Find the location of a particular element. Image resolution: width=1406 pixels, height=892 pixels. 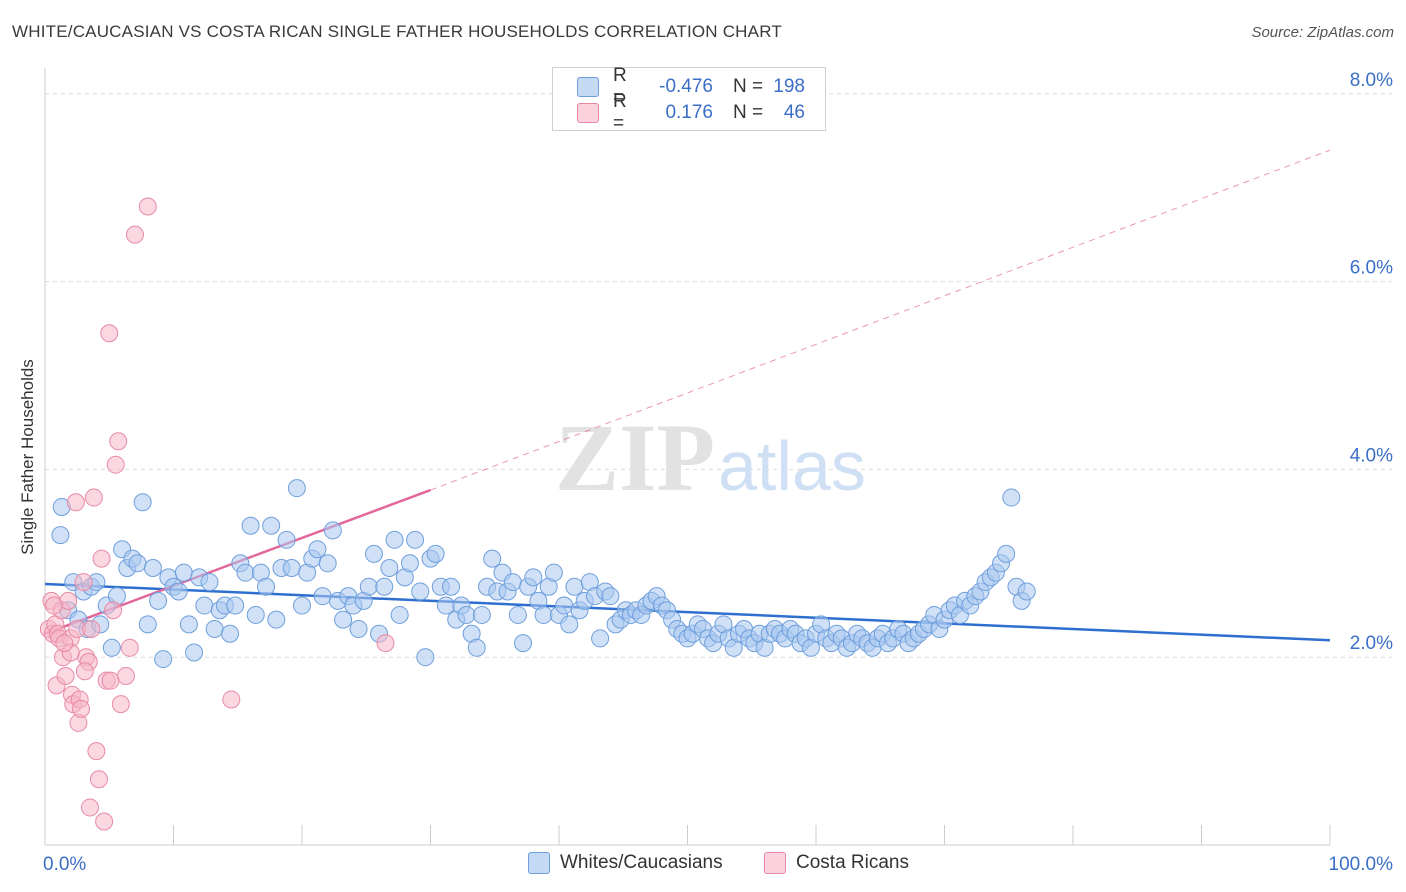

bottom-legend-swatch-pink is located at coordinates (775, 863).